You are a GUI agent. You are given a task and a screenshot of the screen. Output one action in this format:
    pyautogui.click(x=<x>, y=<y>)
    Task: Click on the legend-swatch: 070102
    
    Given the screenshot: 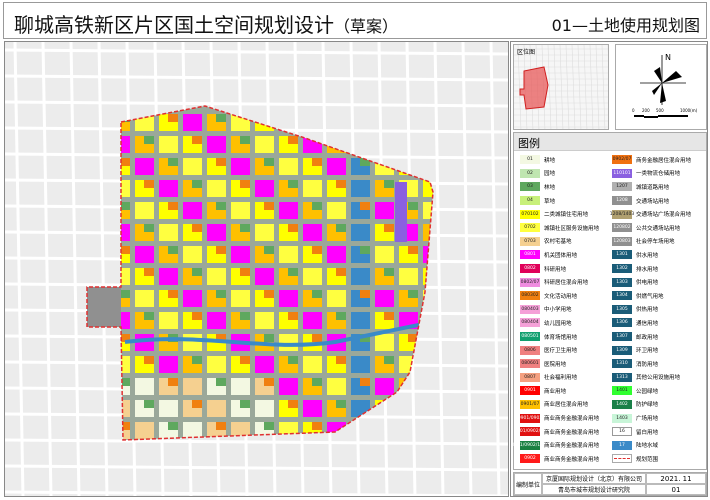 What is the action you would take?
    pyautogui.click(x=530, y=214)
    